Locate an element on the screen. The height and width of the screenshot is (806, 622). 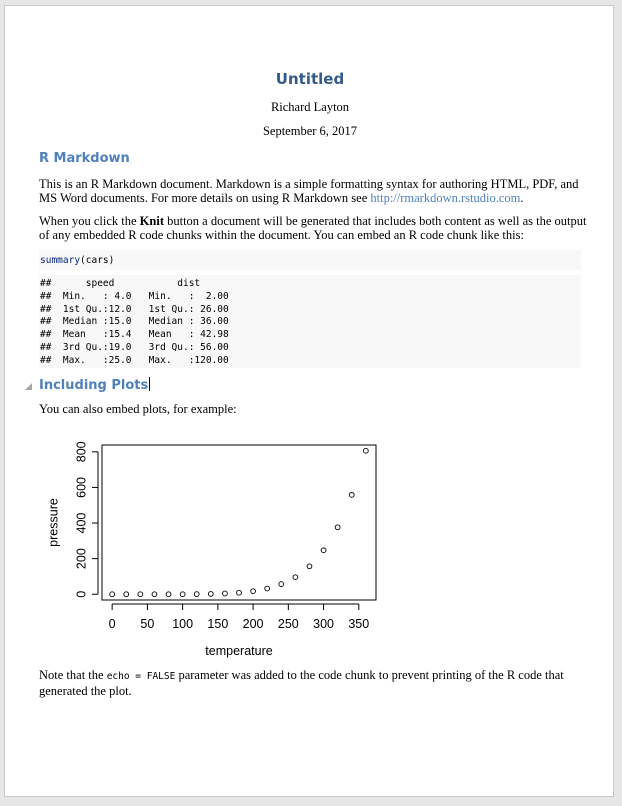
document-title: Untitled is located at coordinates (310, 79).